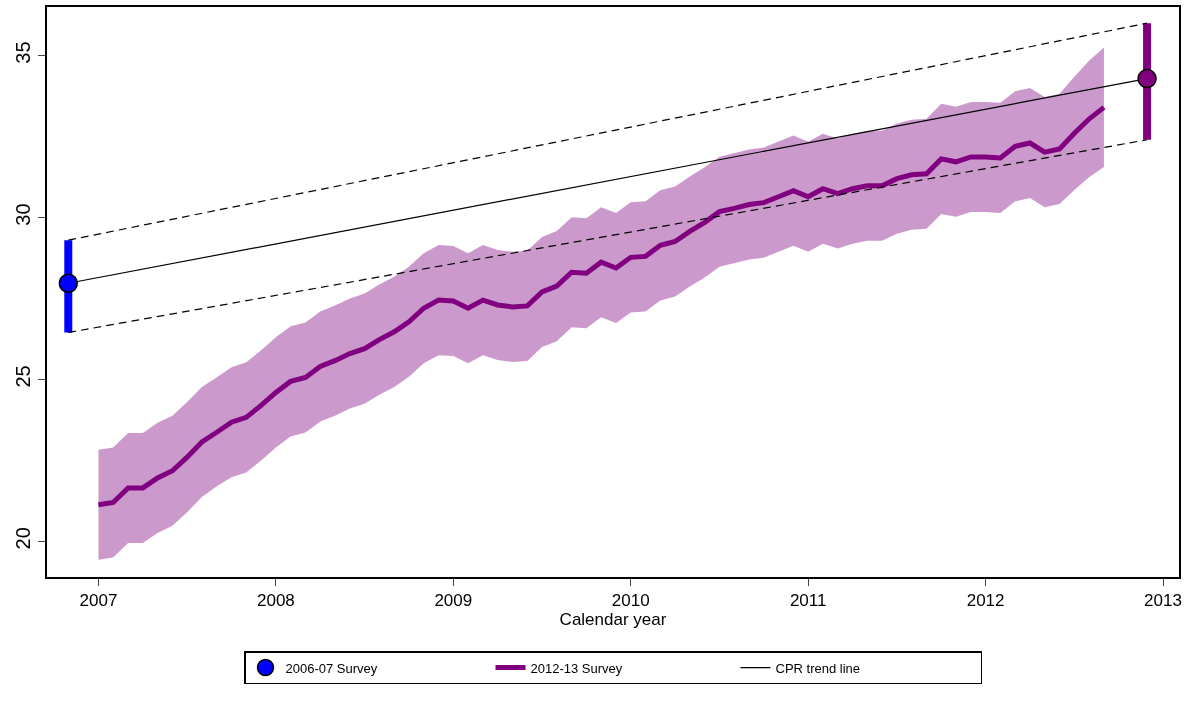 The width and height of the screenshot is (1187, 702). What do you see at coordinates (23, 538) in the screenshot?
I see `y-tick-label: 20` at bounding box center [23, 538].